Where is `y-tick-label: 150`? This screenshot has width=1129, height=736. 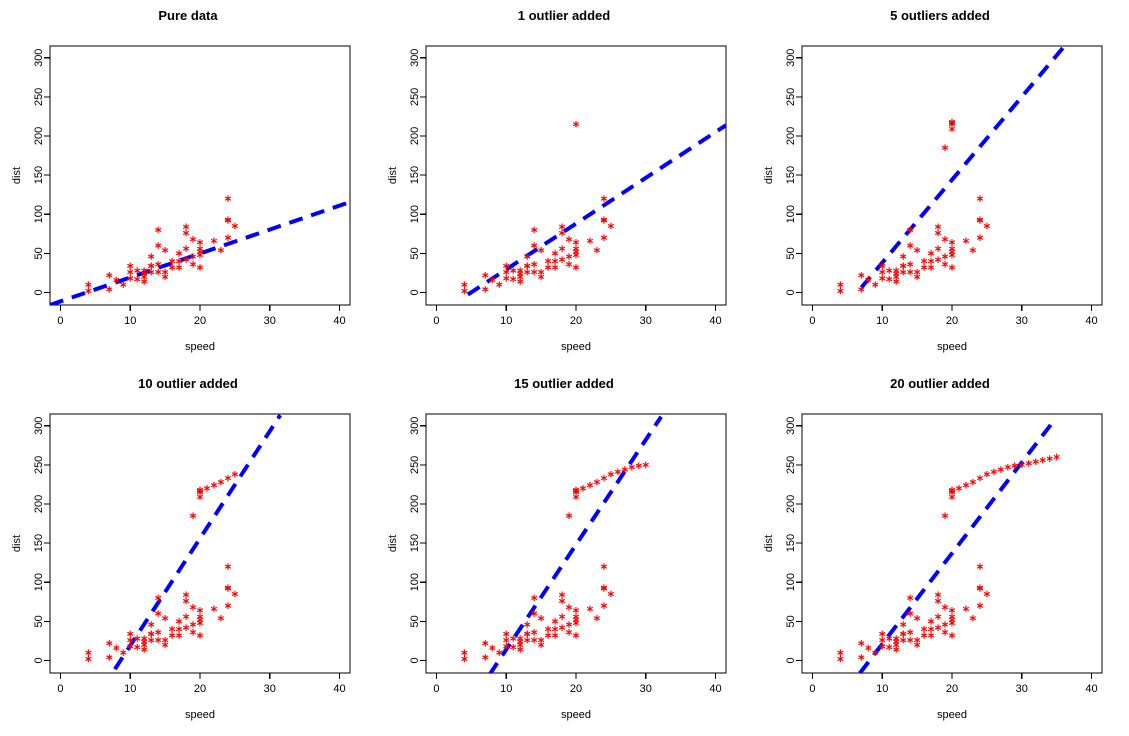 y-tick-label: 150 is located at coordinates (791, 175).